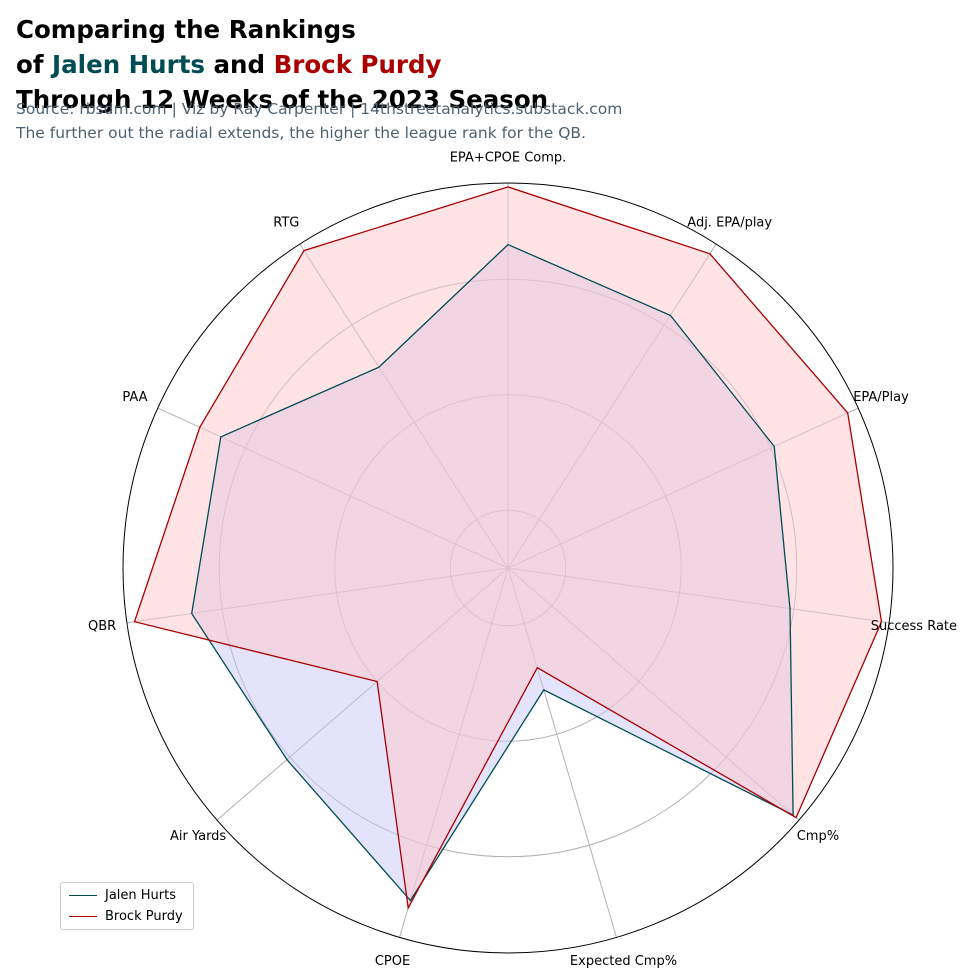 The image size is (964, 973). Describe the element at coordinates (198, 836) in the screenshot. I see `axis-label-7: Air Yards` at that location.